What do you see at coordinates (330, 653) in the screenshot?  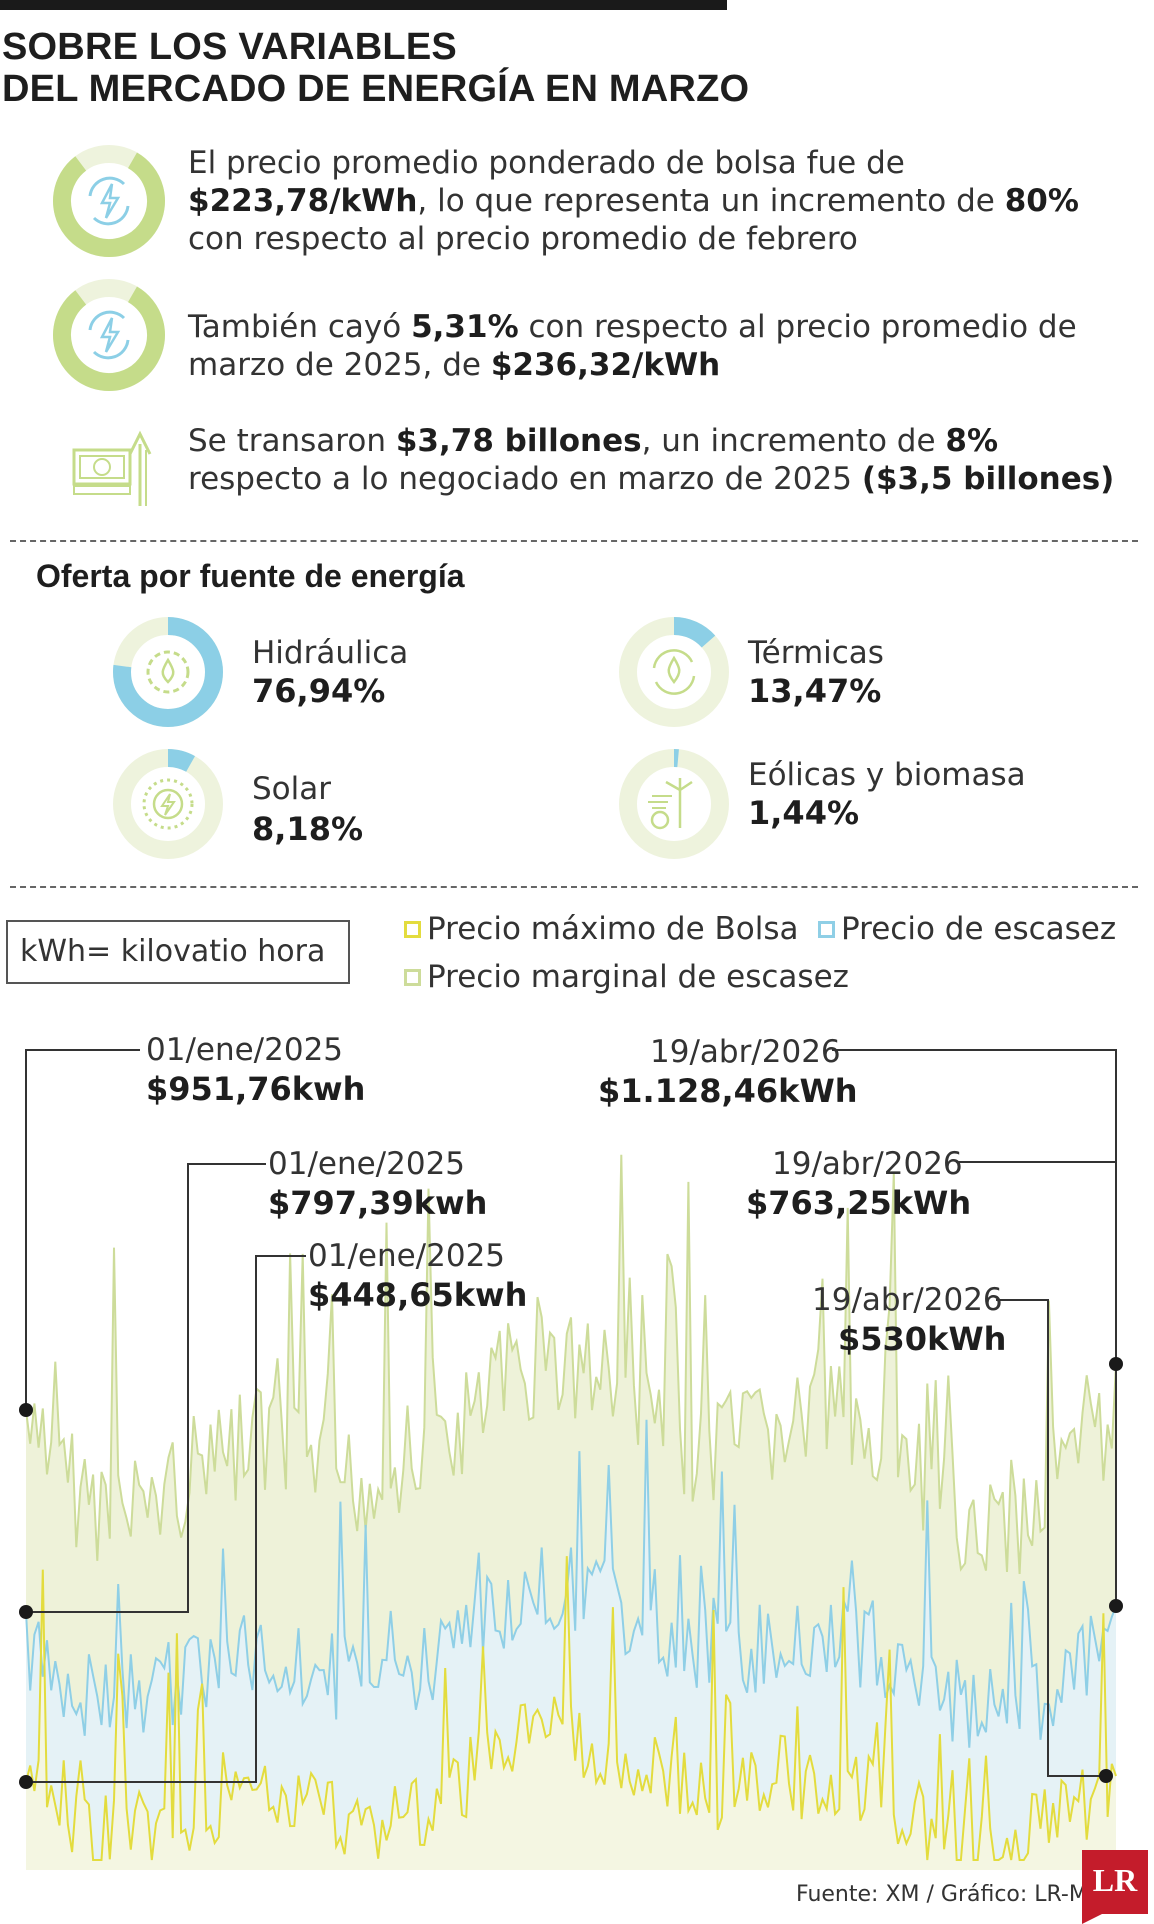 I see `source-label-hidraulica: Hidráulica` at bounding box center [330, 653].